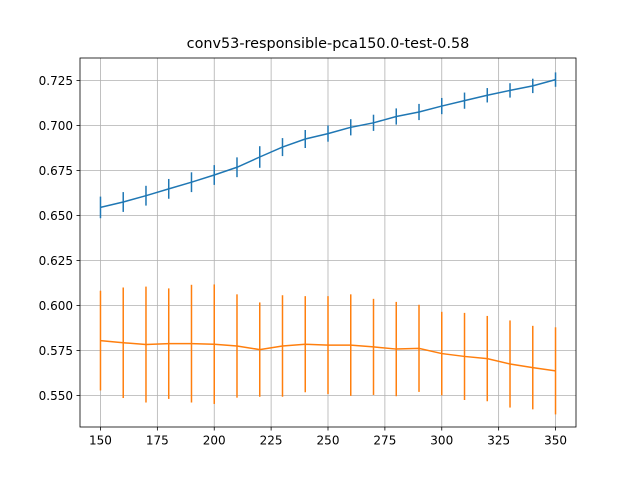 The image size is (640, 480). I want to click on x-axis: 150 175 200 225 250 275 300 325 350, so click(328, 437).